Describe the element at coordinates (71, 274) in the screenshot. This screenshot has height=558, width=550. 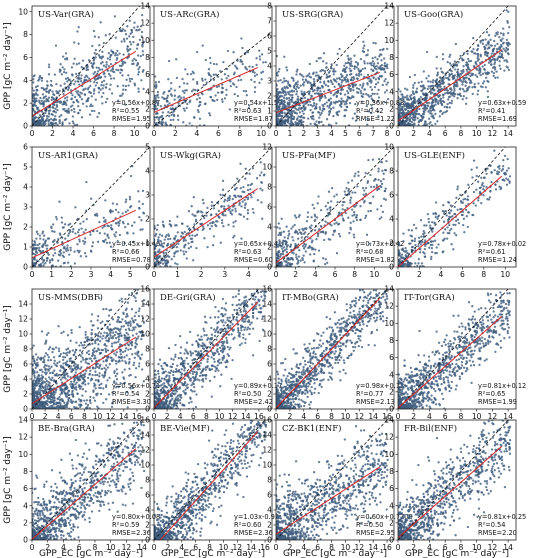
I see `x-tick-label: 2` at that location.